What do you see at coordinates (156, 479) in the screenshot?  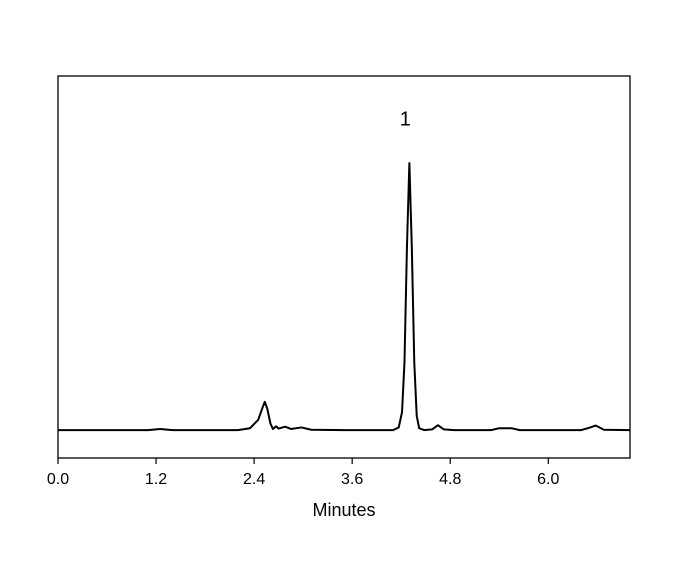 I see `x-tick-label: 1.2` at bounding box center [156, 479].